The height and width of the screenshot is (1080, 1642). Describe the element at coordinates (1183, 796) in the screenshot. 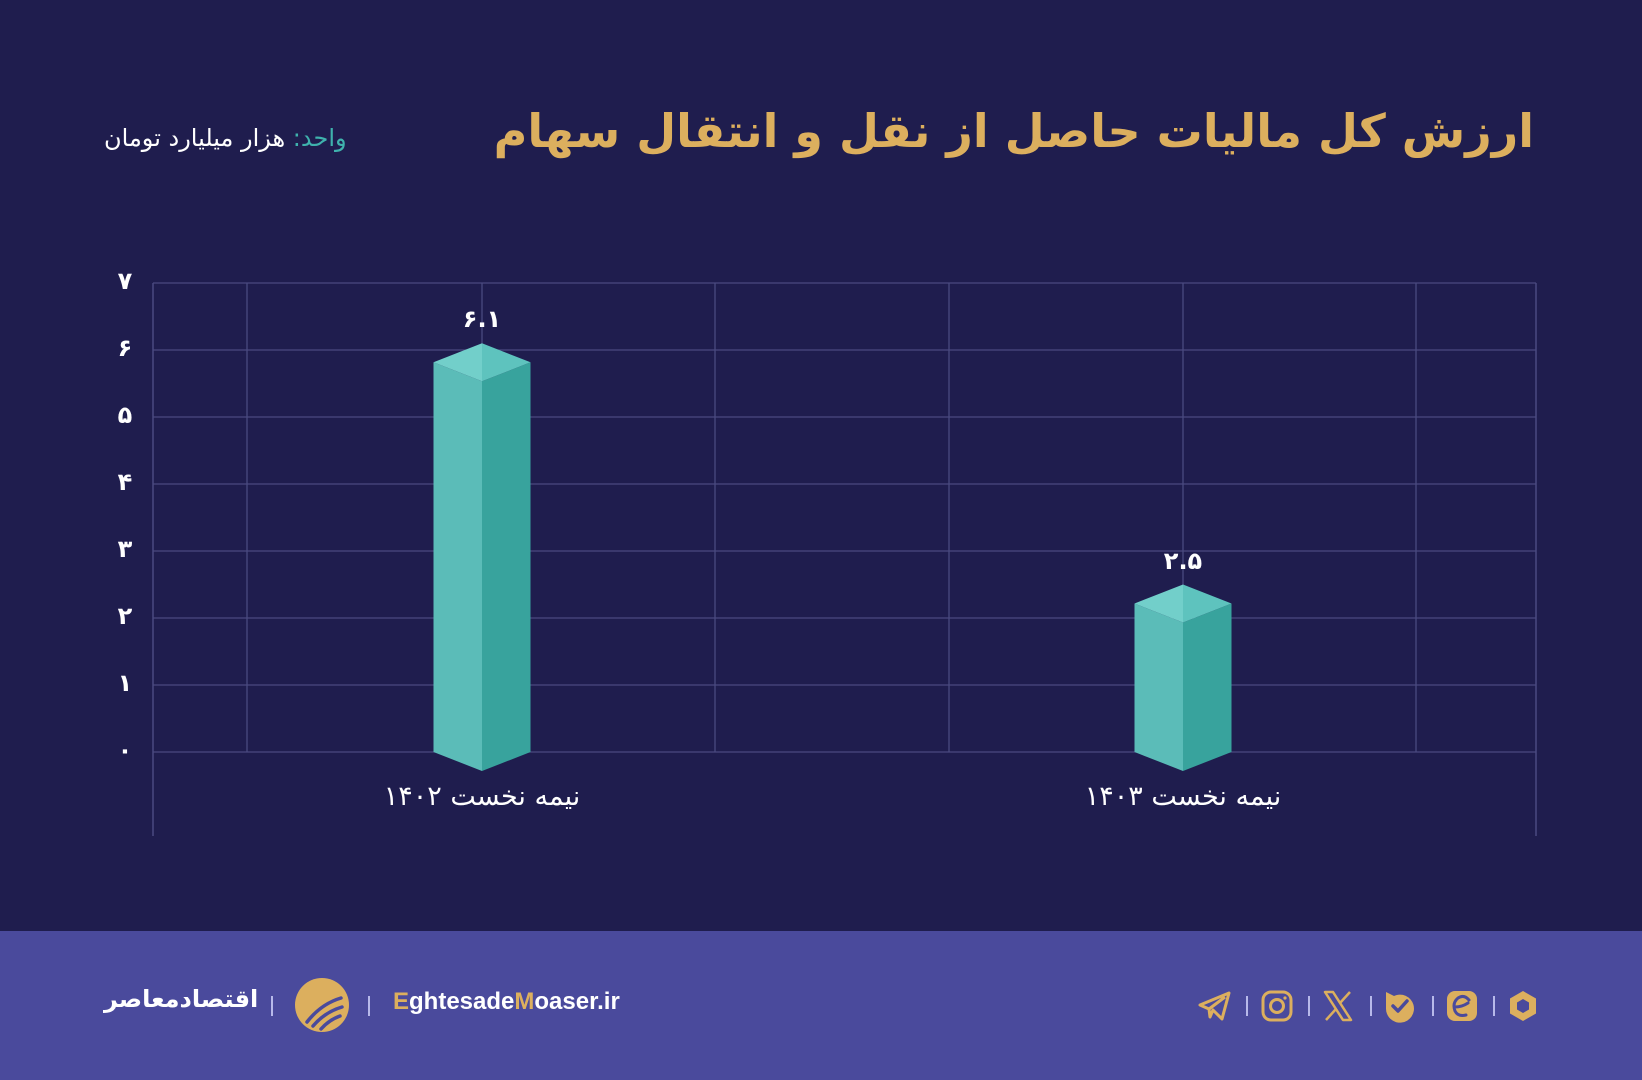

I see `x-tick-label: نیمه نخست ۱۴۰۳` at that location.